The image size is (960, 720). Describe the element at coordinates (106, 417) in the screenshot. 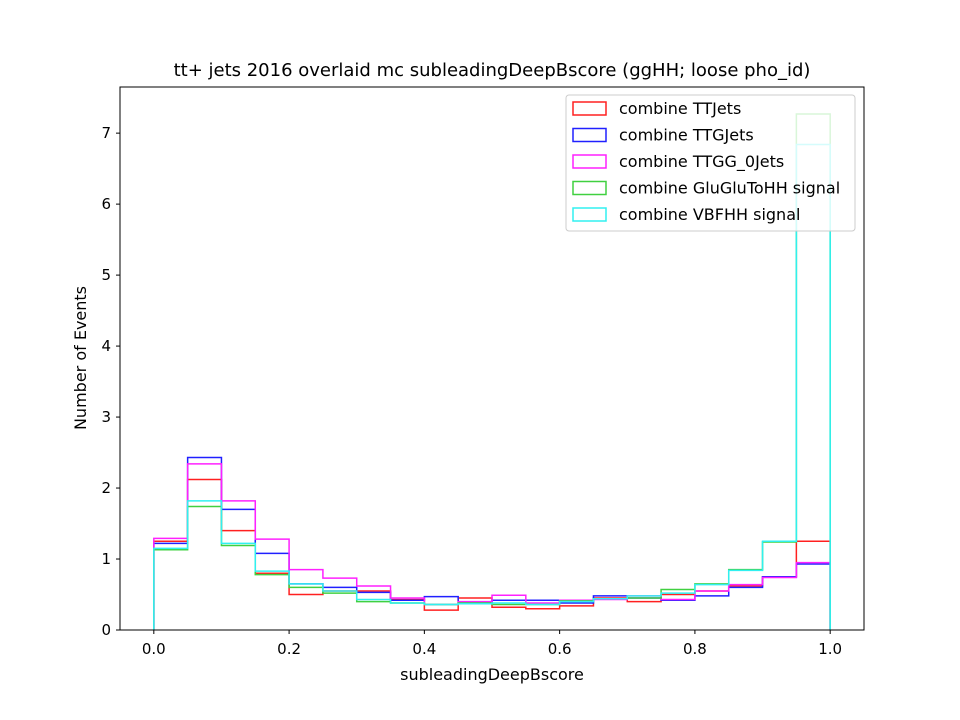

I see `y-tick-label: 3` at that location.